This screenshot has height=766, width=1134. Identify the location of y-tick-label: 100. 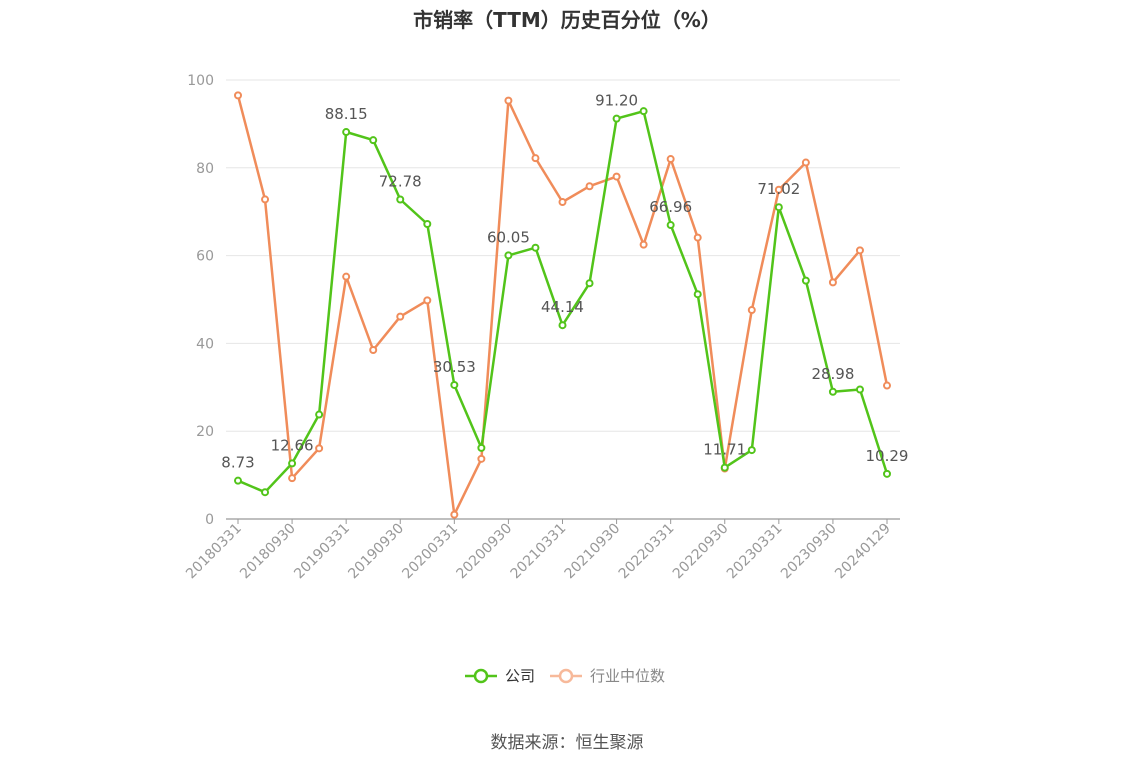
(200, 81).